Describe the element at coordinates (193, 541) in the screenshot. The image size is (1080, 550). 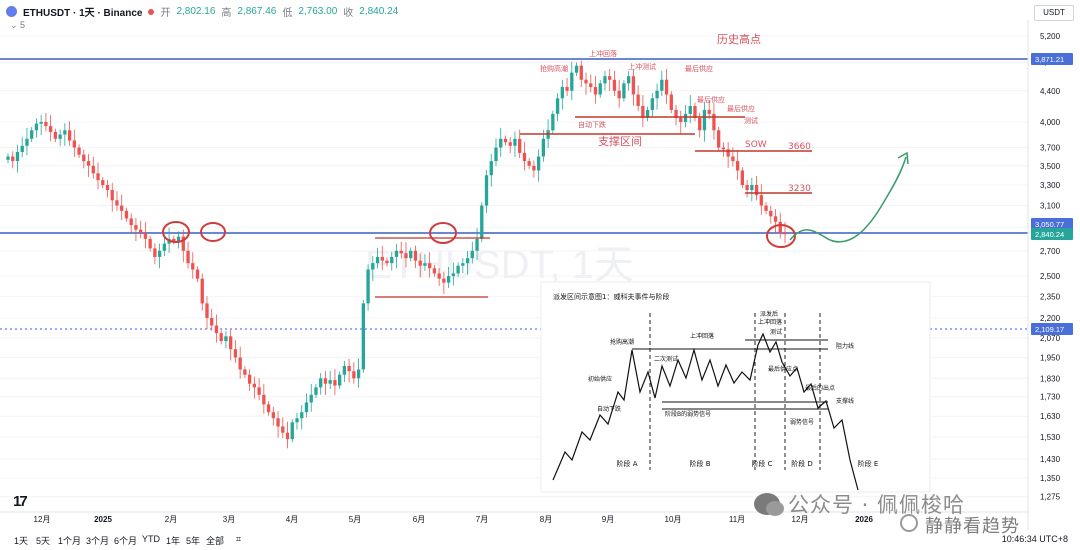
I see `tf-5y: 5年` at that location.